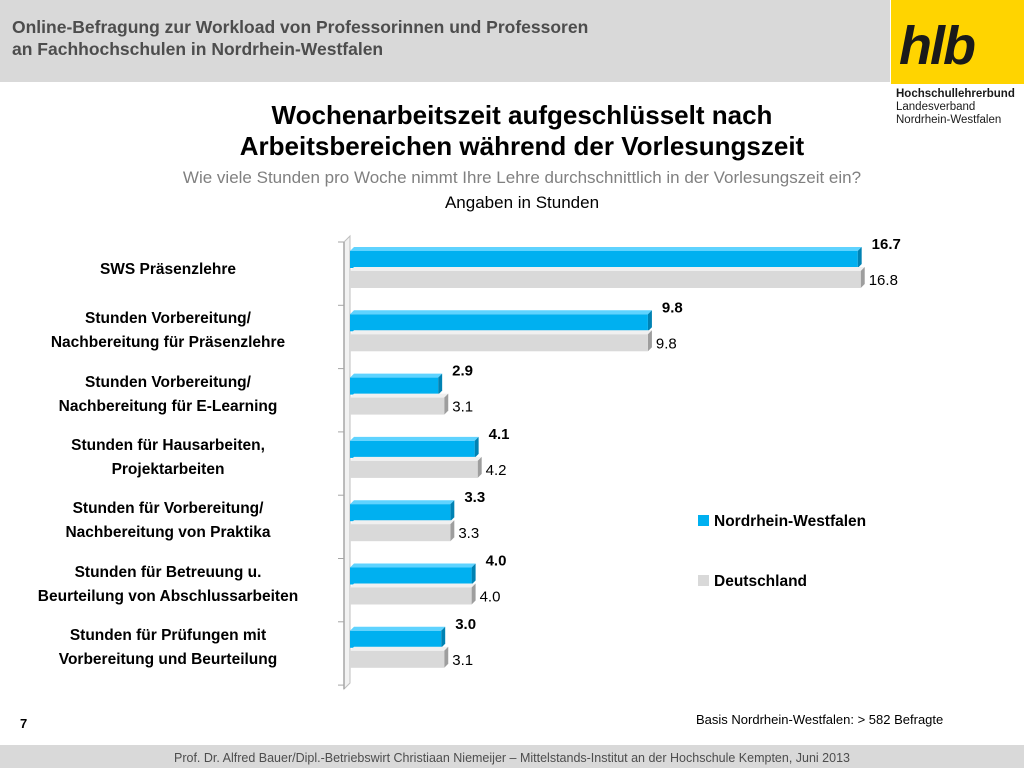 This screenshot has height=771, width=1024. What do you see at coordinates (168, 659) in the screenshot?
I see `category-label-line: Vorbereitung und Beurteilung` at bounding box center [168, 659].